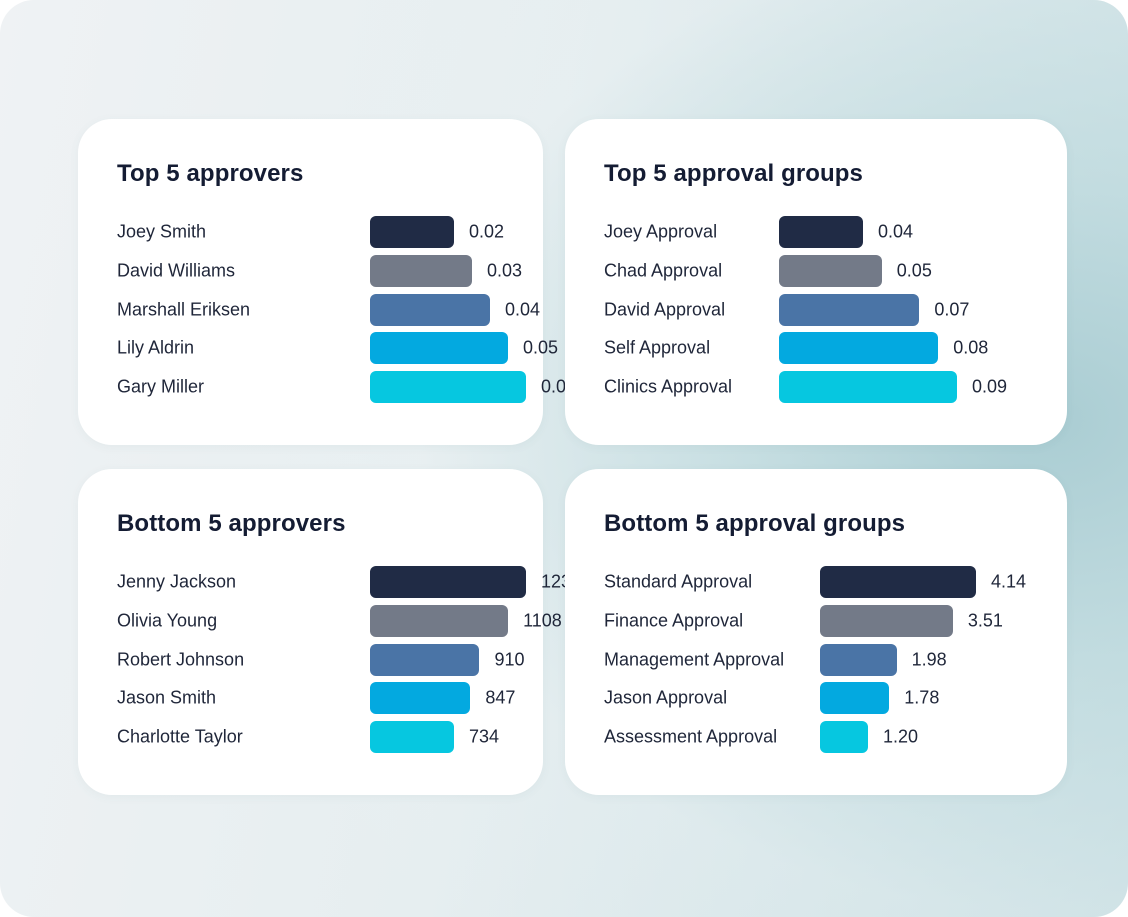  What do you see at coordinates (484, 736) in the screenshot?
I see `value-label: 734` at bounding box center [484, 736].